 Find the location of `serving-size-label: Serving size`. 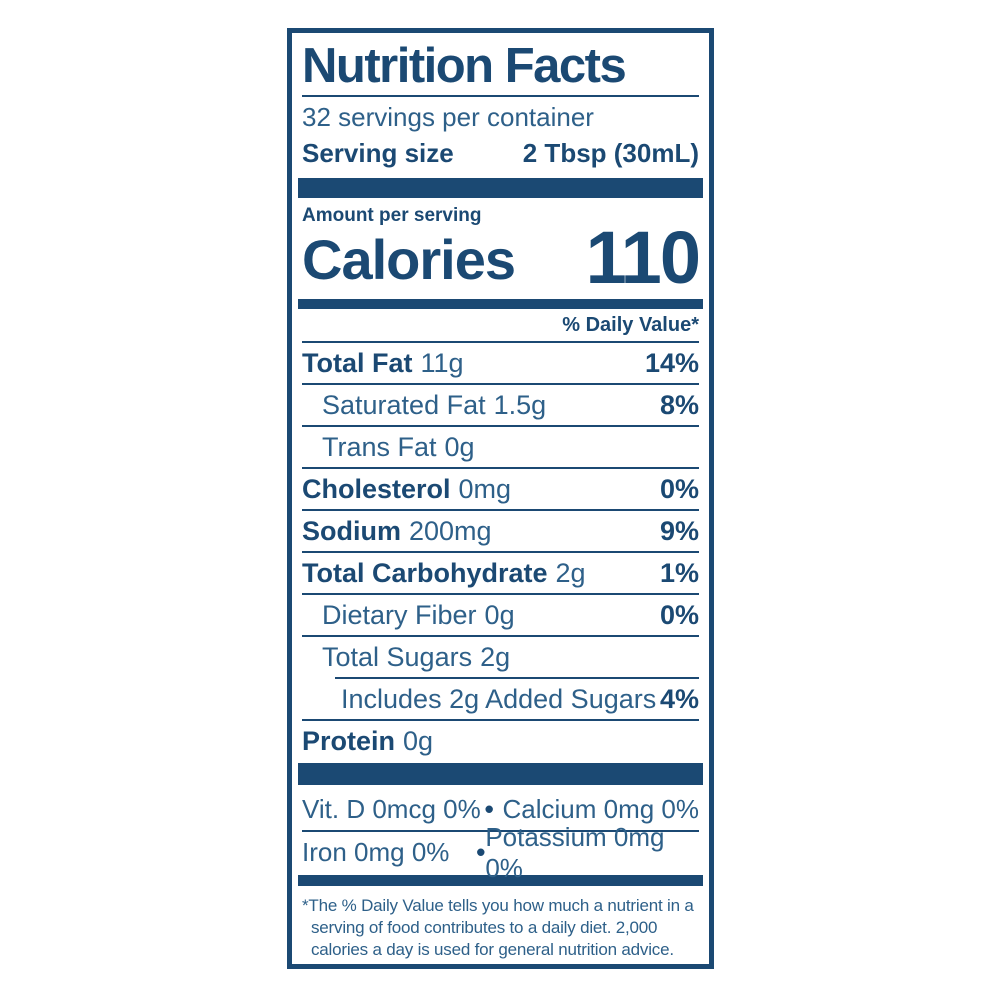

serving-size-label: Serving size is located at coordinates (378, 153).